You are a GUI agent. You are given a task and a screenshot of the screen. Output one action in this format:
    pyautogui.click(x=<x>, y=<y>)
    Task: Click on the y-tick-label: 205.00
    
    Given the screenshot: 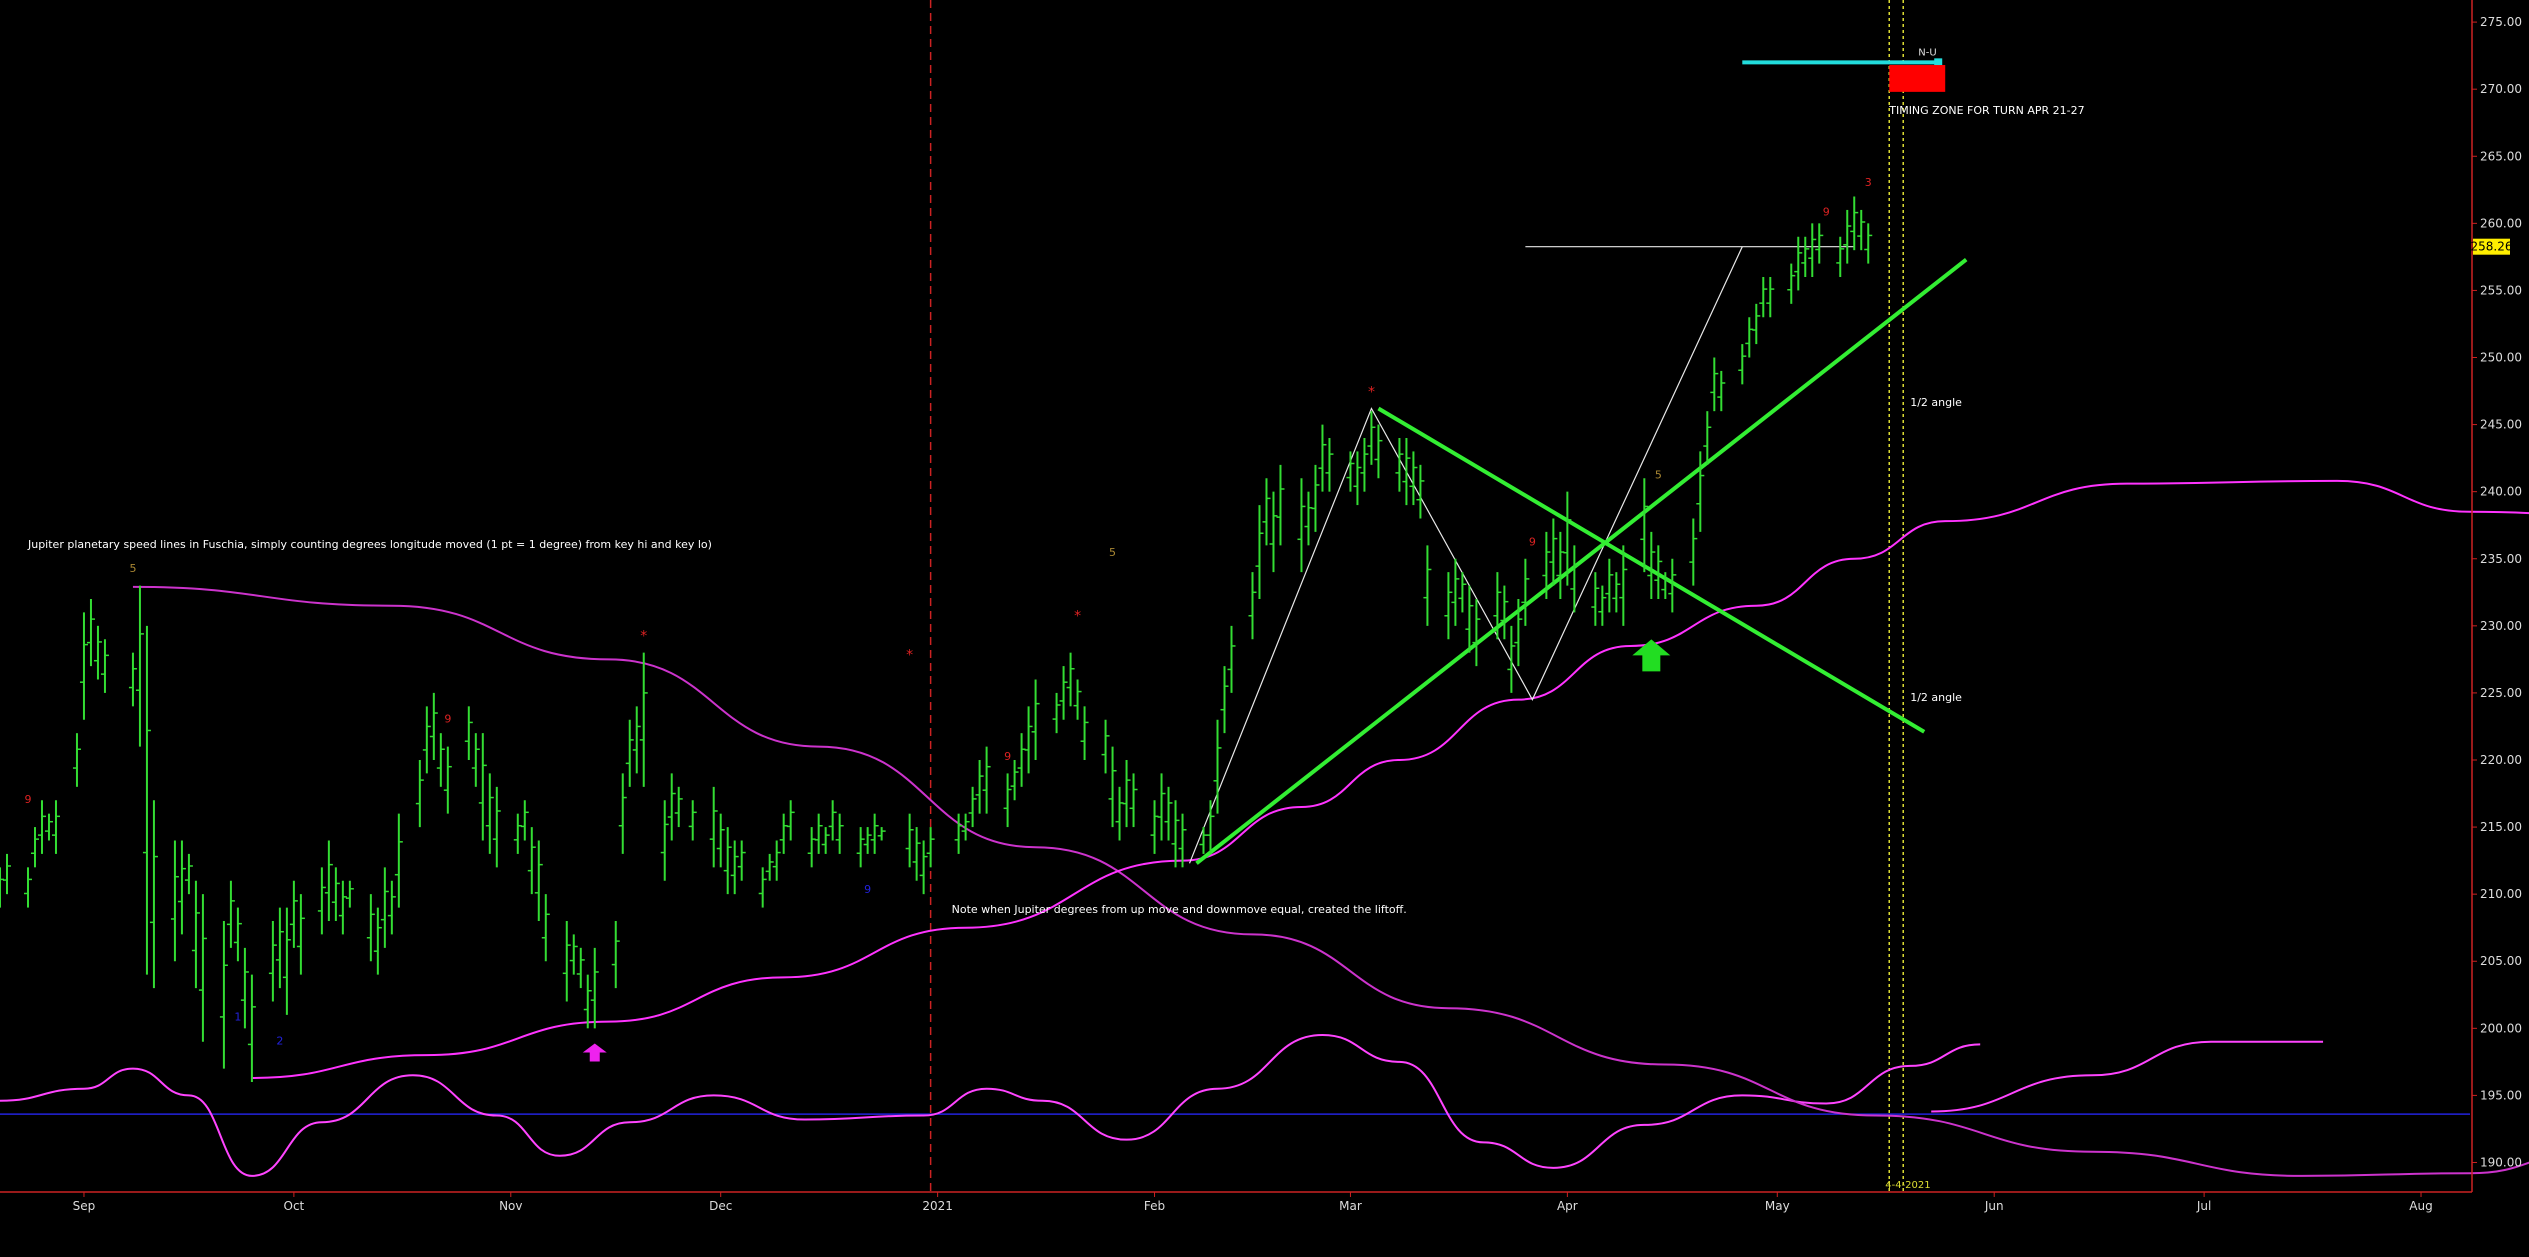 What is the action you would take?
    pyautogui.click(x=2501, y=961)
    